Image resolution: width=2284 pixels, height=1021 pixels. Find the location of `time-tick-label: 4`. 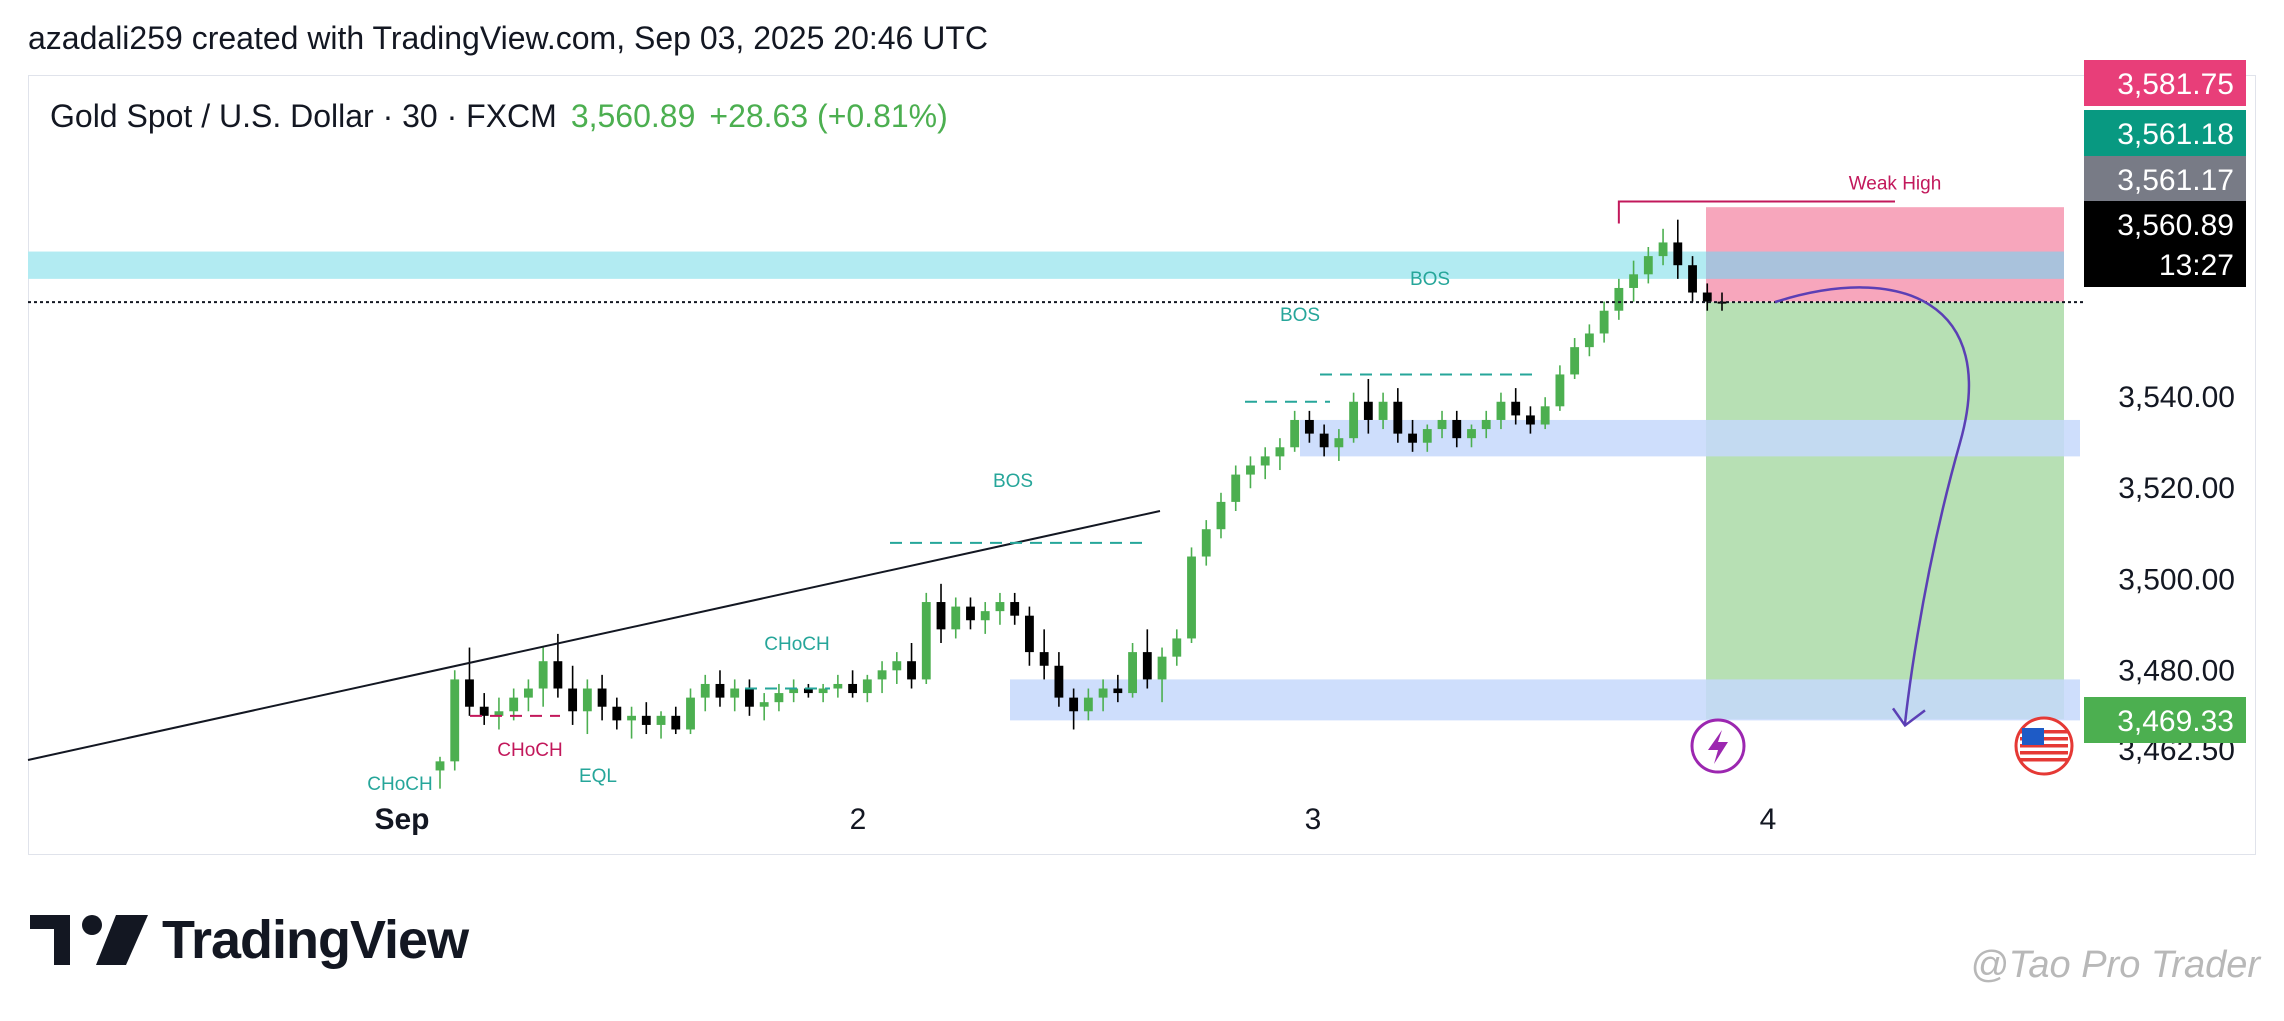

time-tick-label: 4 is located at coordinates (1768, 819).